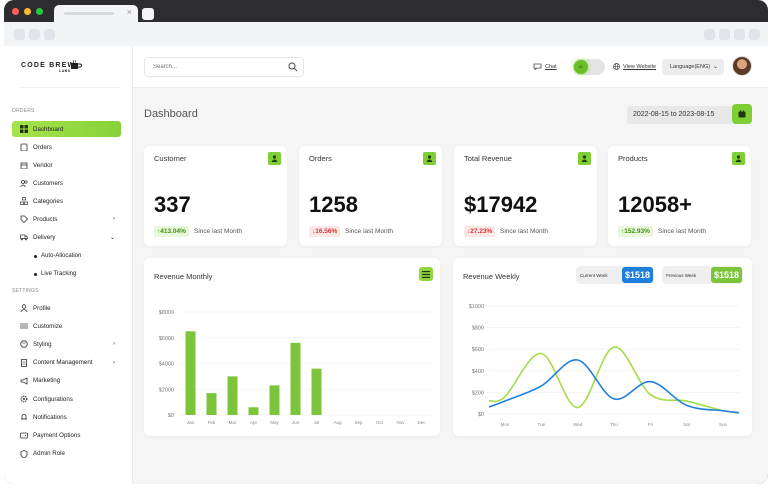 The width and height of the screenshot is (772, 488). What do you see at coordinates (232, 395) in the screenshot?
I see `bar-mar` at bounding box center [232, 395].